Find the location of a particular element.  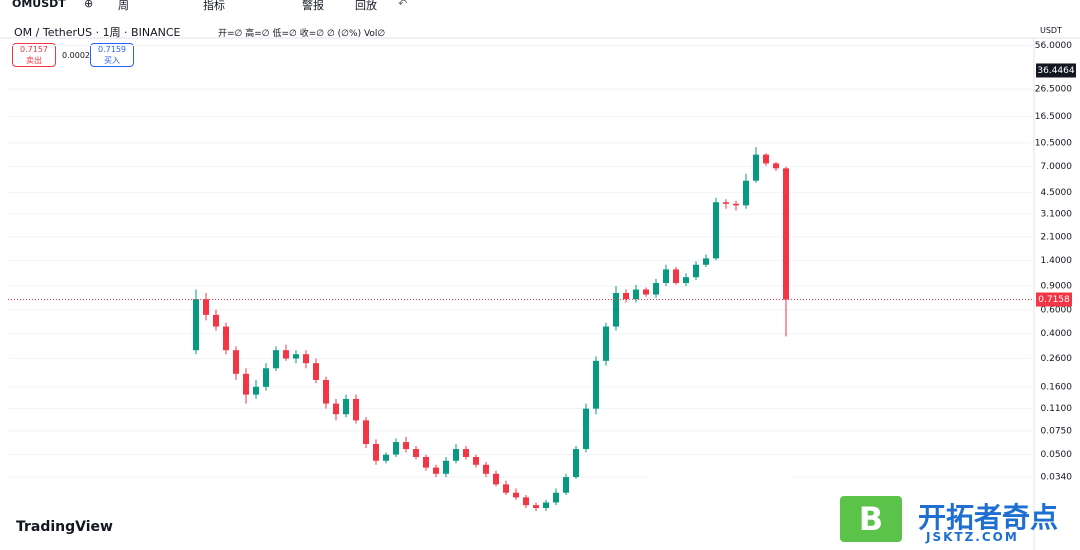

crosshair-label: 36.4464 is located at coordinates (1055, 71).